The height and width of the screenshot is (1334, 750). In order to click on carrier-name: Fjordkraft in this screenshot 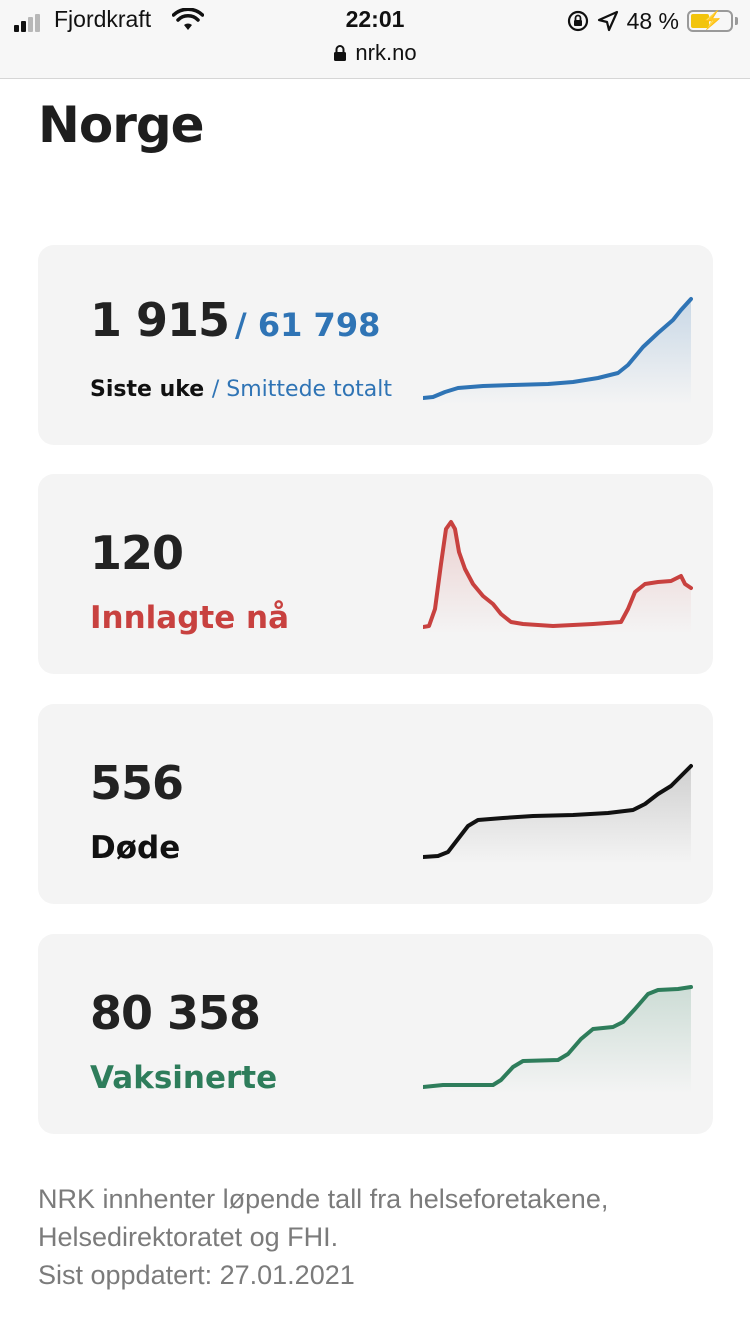, I will do `click(103, 19)`.